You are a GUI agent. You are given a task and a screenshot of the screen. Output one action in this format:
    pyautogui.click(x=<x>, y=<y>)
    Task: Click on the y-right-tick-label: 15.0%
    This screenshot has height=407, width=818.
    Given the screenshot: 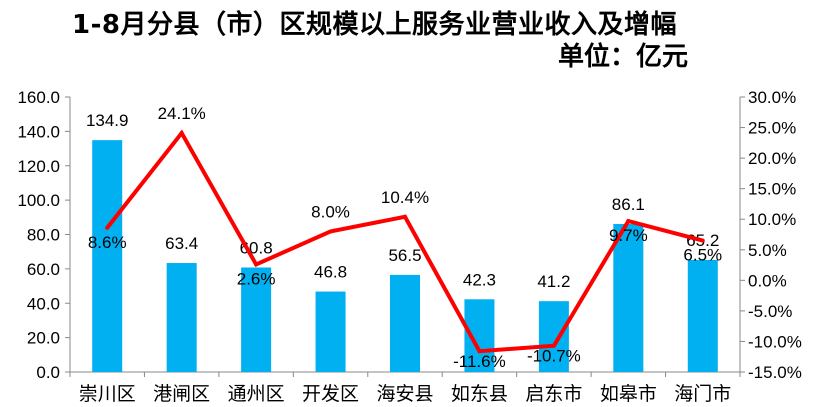 What is the action you would take?
    pyautogui.click(x=772, y=189)
    